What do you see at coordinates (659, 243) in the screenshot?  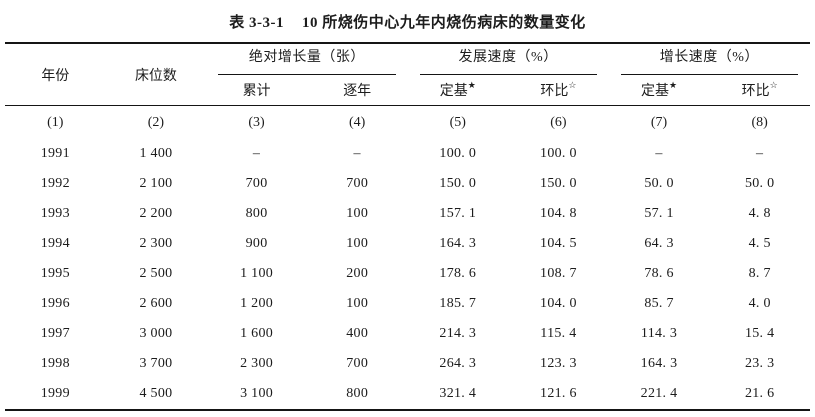 I see `cell-growth-speed-fixed-base: 64. 3` at bounding box center [659, 243].